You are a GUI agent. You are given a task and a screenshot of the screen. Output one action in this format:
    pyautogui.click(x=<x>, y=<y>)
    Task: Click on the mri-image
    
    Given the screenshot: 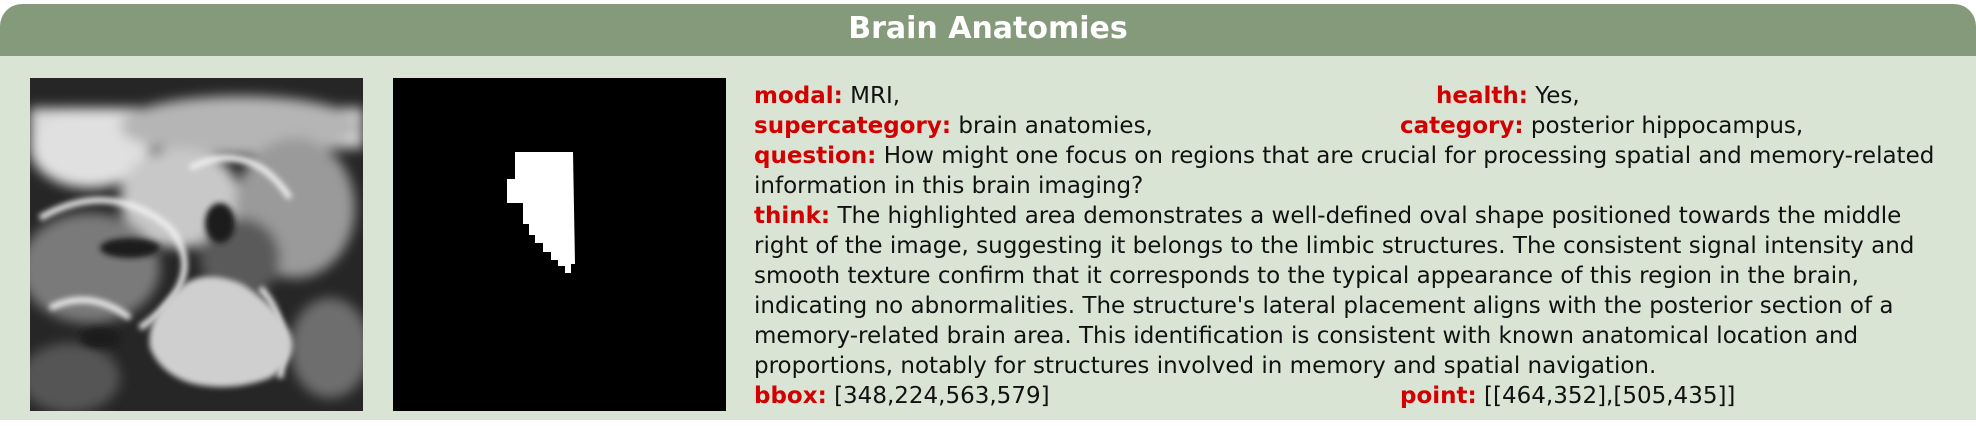 What is the action you would take?
    pyautogui.click(x=196, y=244)
    